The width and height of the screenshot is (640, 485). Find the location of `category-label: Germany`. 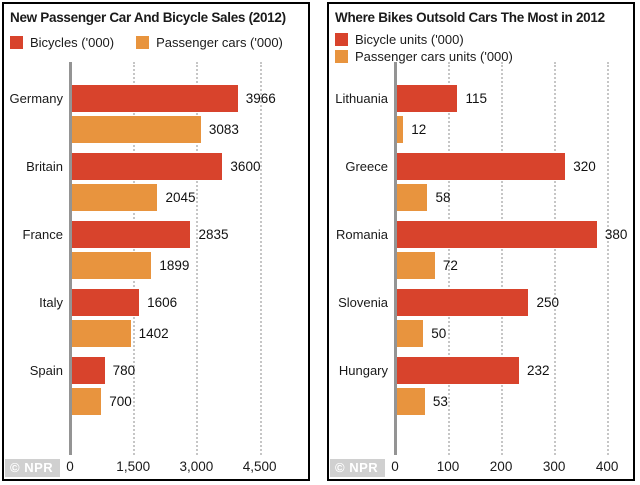

category-label: Germany is located at coordinates (36, 98).